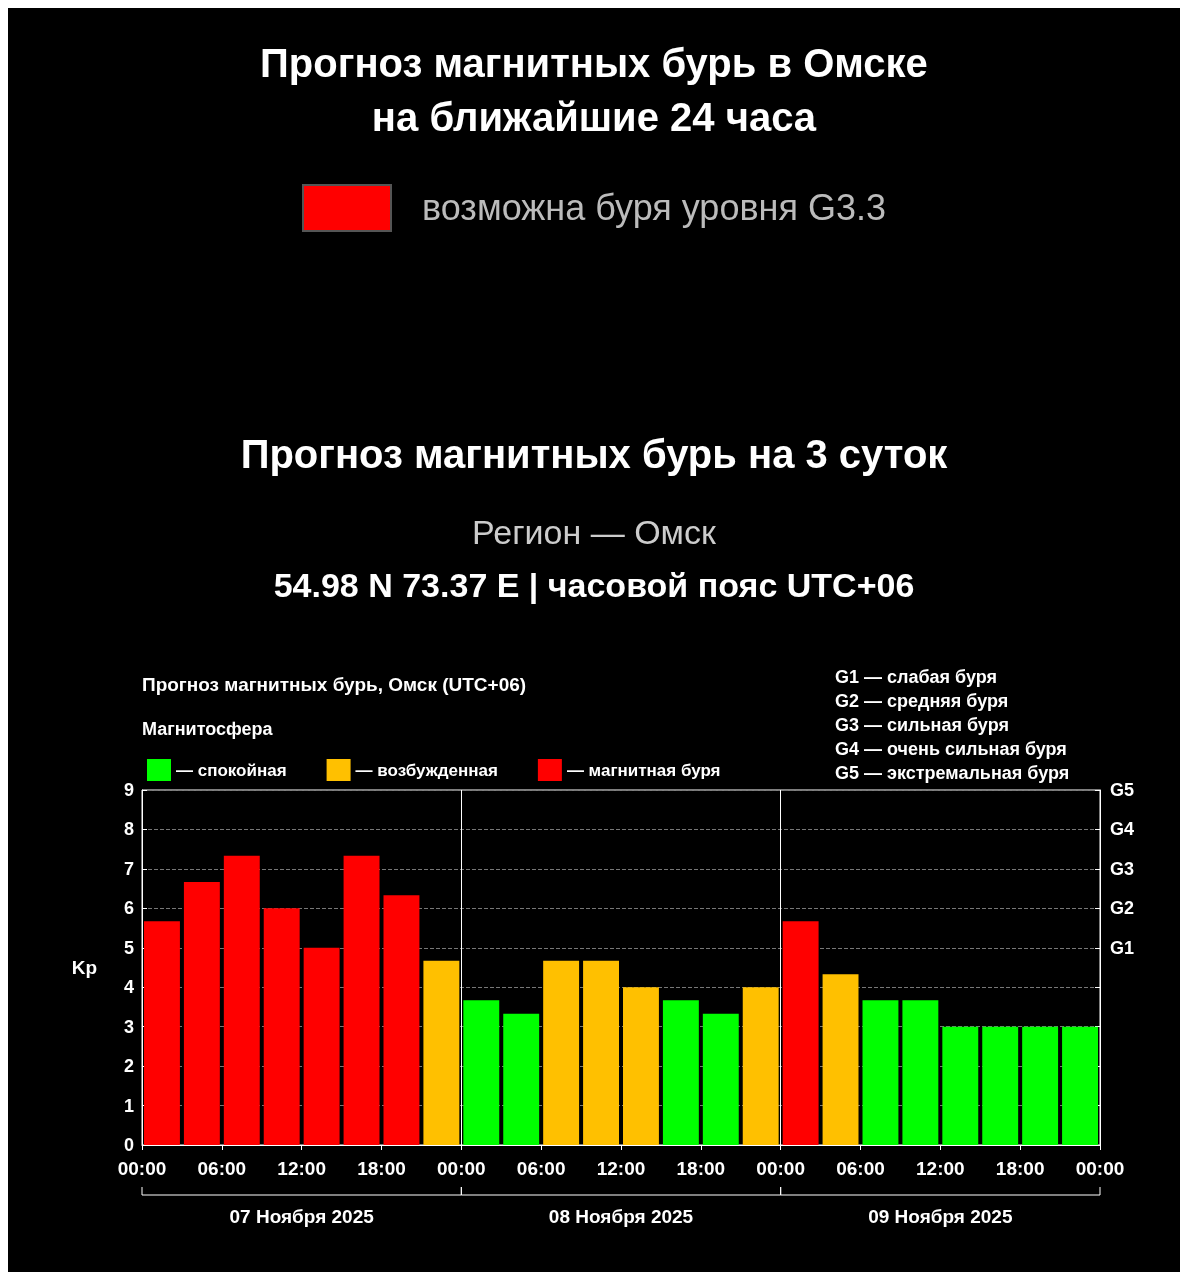 The width and height of the screenshot is (1188, 1280). Describe the element at coordinates (621, 1216) in the screenshot. I see `text: 08 Ноября 2025` at that location.